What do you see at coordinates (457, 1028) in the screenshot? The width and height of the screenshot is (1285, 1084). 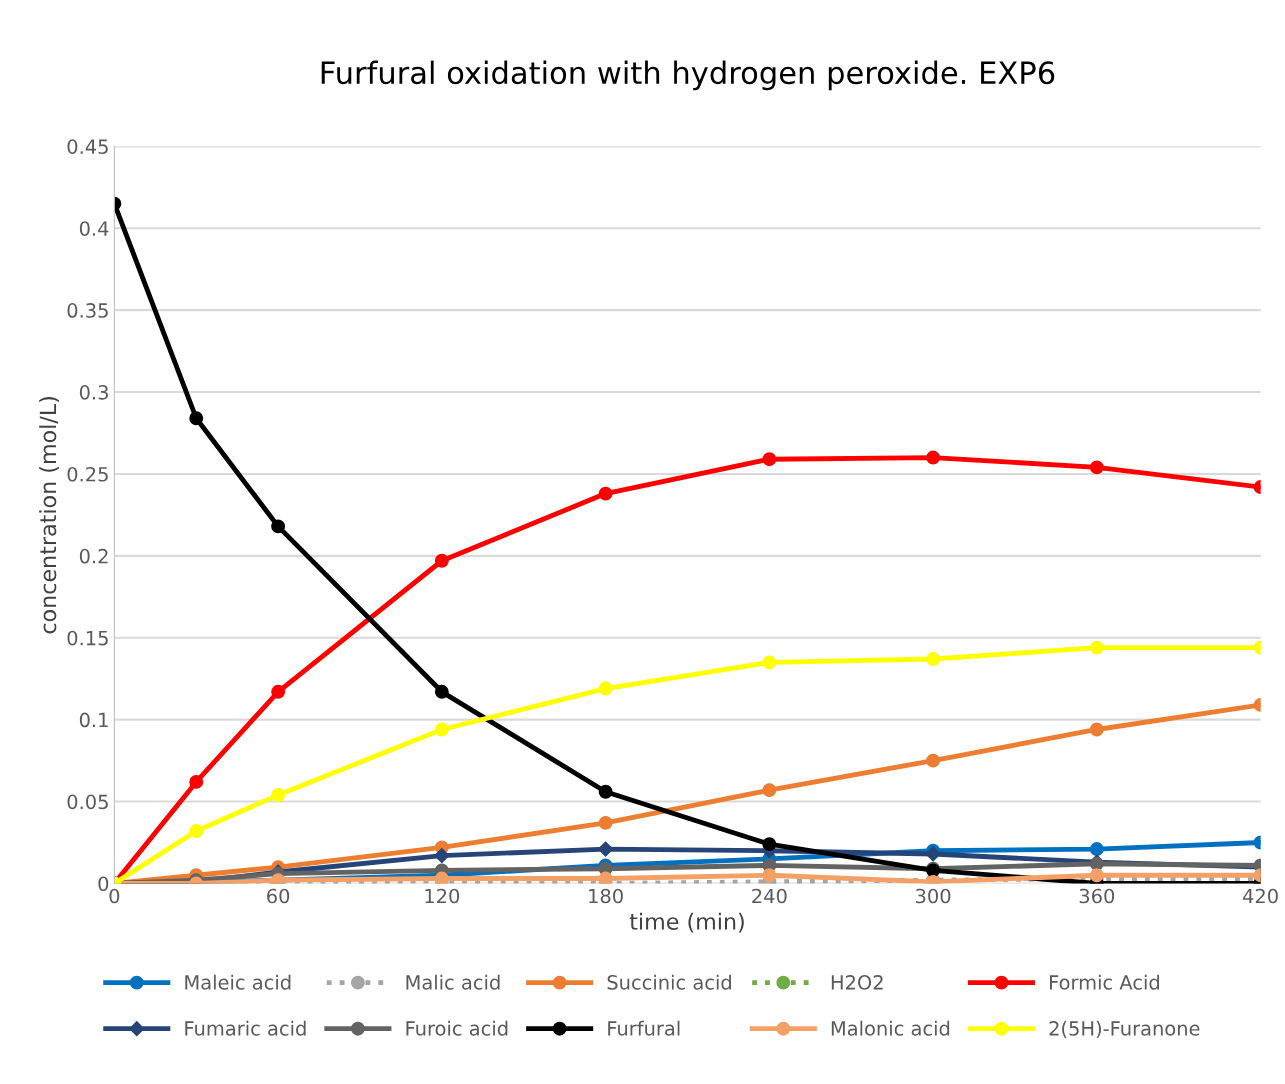 I see `legend-label: Furoic acid` at bounding box center [457, 1028].